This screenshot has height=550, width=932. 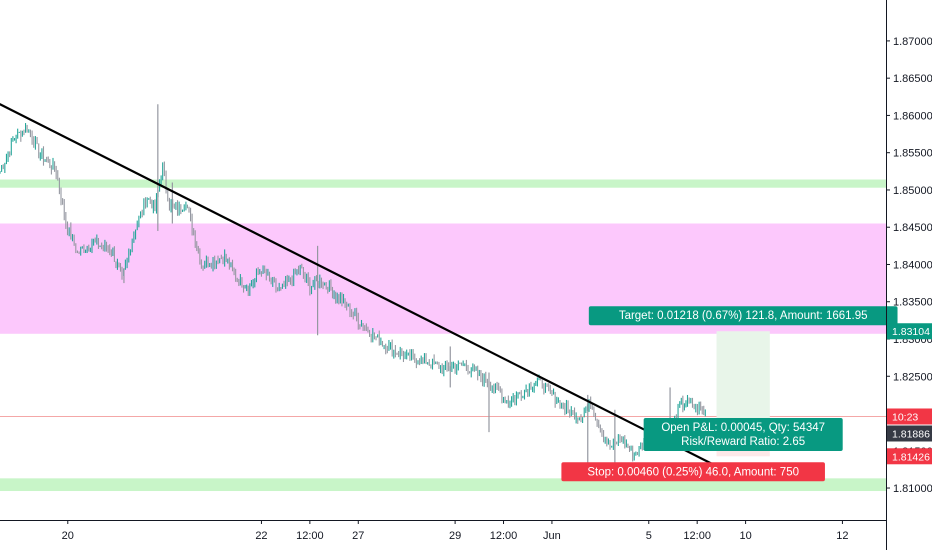 What do you see at coordinates (743, 442) in the screenshot?
I see `open-pnl-label-text: Risk/Reward Ratio: 2.65` at bounding box center [743, 442].